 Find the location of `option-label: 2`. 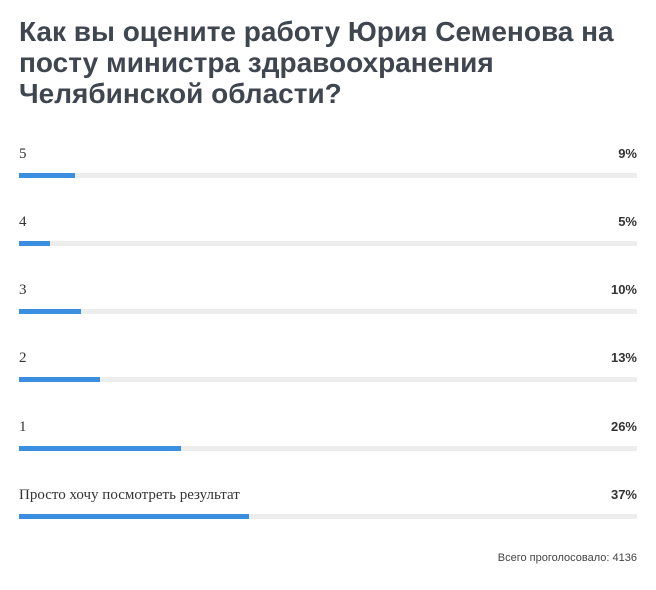

option-label: 2 is located at coordinates (23, 358).